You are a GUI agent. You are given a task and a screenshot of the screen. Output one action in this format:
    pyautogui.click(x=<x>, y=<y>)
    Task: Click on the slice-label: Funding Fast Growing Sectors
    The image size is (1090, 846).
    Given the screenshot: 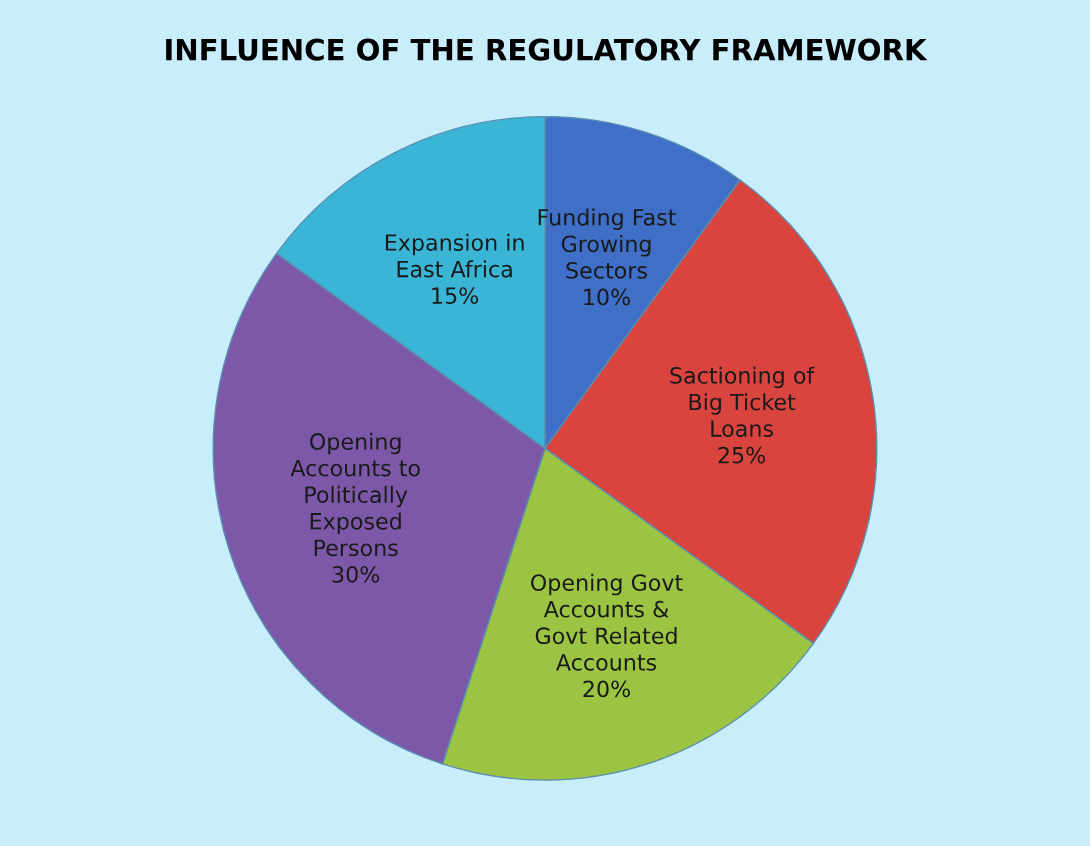 What is the action you would take?
    pyautogui.click(x=607, y=243)
    